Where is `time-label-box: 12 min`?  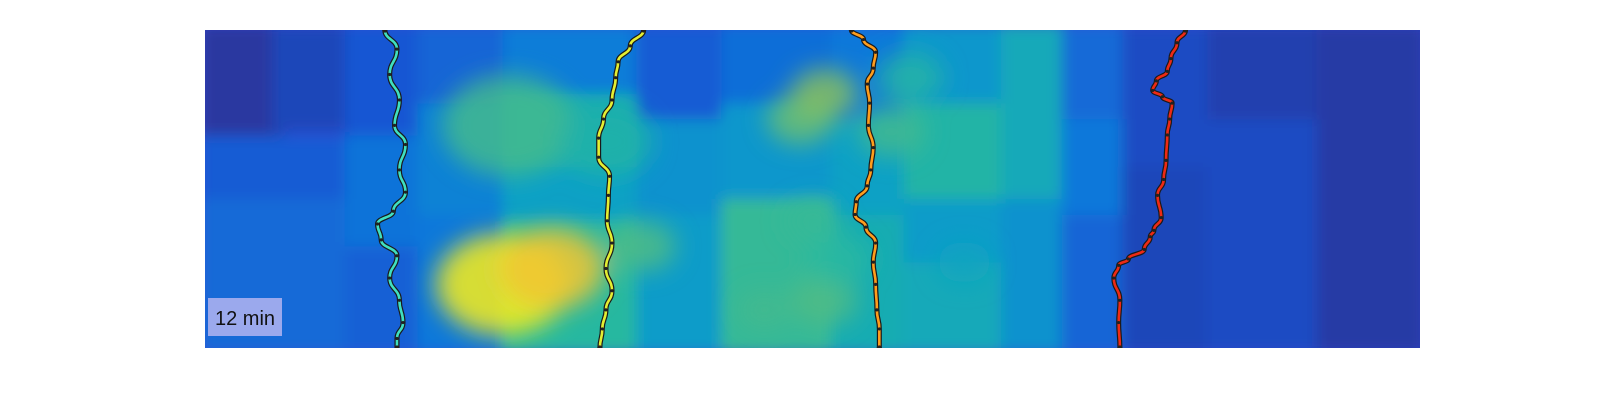
time-label-box: 12 min is located at coordinates (245, 317).